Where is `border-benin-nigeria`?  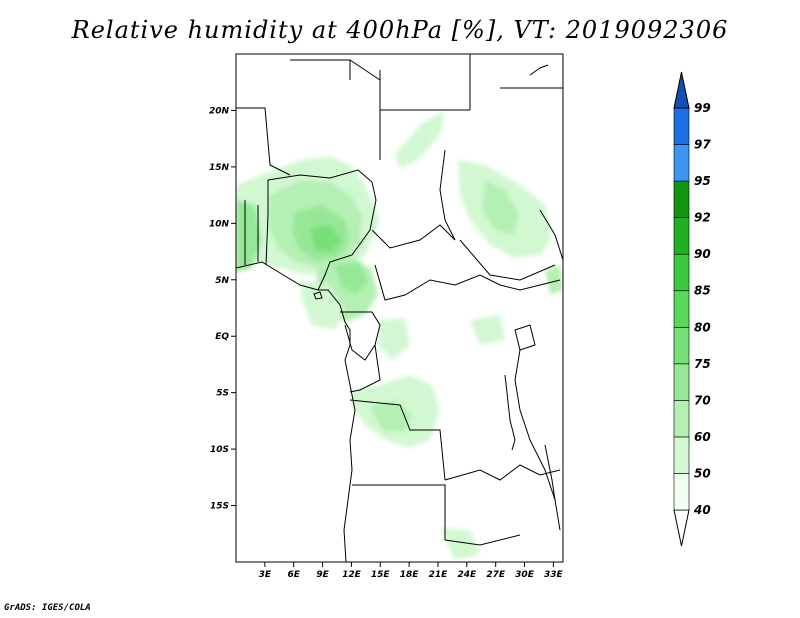
border-benin-nigeria is located at coordinates (267, 223).